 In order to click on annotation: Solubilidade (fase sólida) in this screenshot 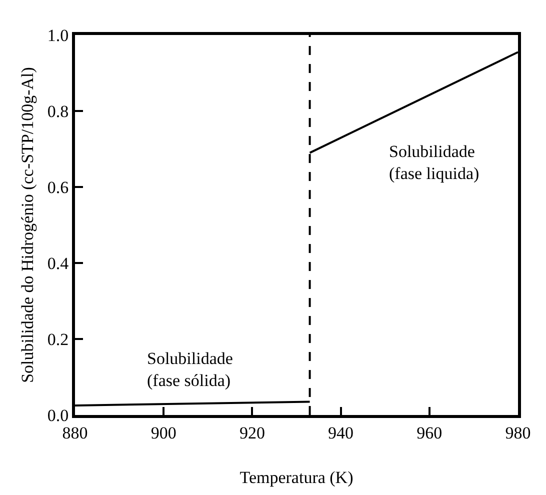, I will do `click(190, 369)`.